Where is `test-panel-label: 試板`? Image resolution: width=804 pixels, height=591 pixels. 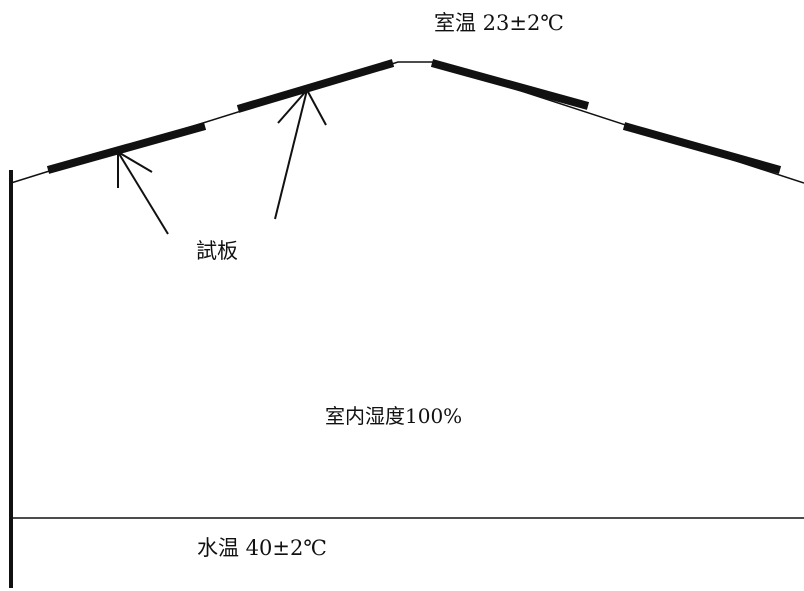
test-panel-label: 試板 is located at coordinates (217, 251).